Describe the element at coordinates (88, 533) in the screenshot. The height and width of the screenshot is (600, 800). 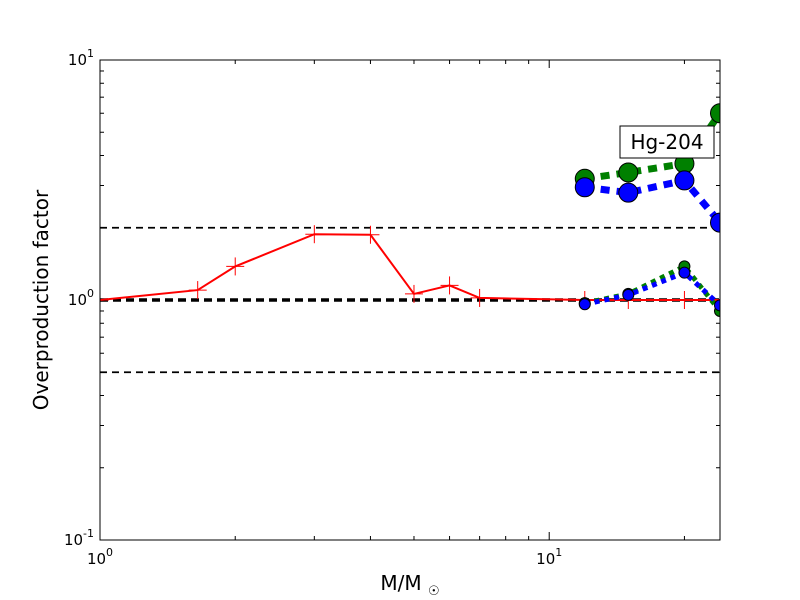
I see `tick-label-exponent: -1` at that location.